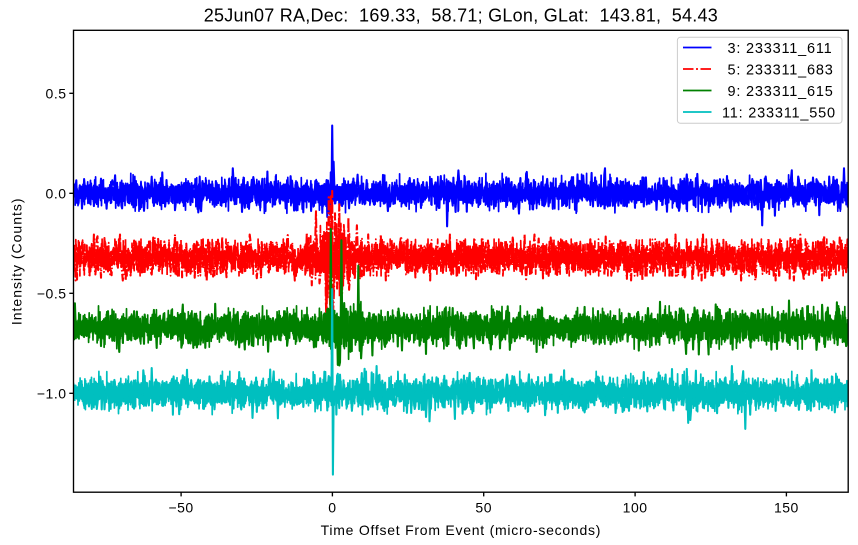  I want to click on svg-text: 0.5, so click(56, 93).